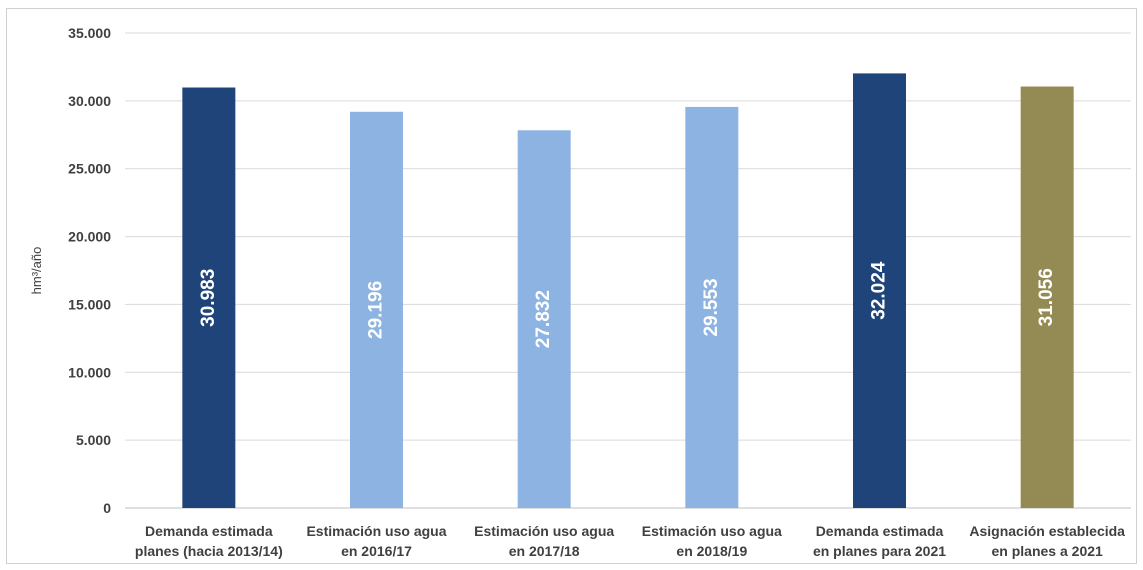 The height and width of the screenshot is (570, 1143). I want to click on data-label: 29.196, so click(376, 310).